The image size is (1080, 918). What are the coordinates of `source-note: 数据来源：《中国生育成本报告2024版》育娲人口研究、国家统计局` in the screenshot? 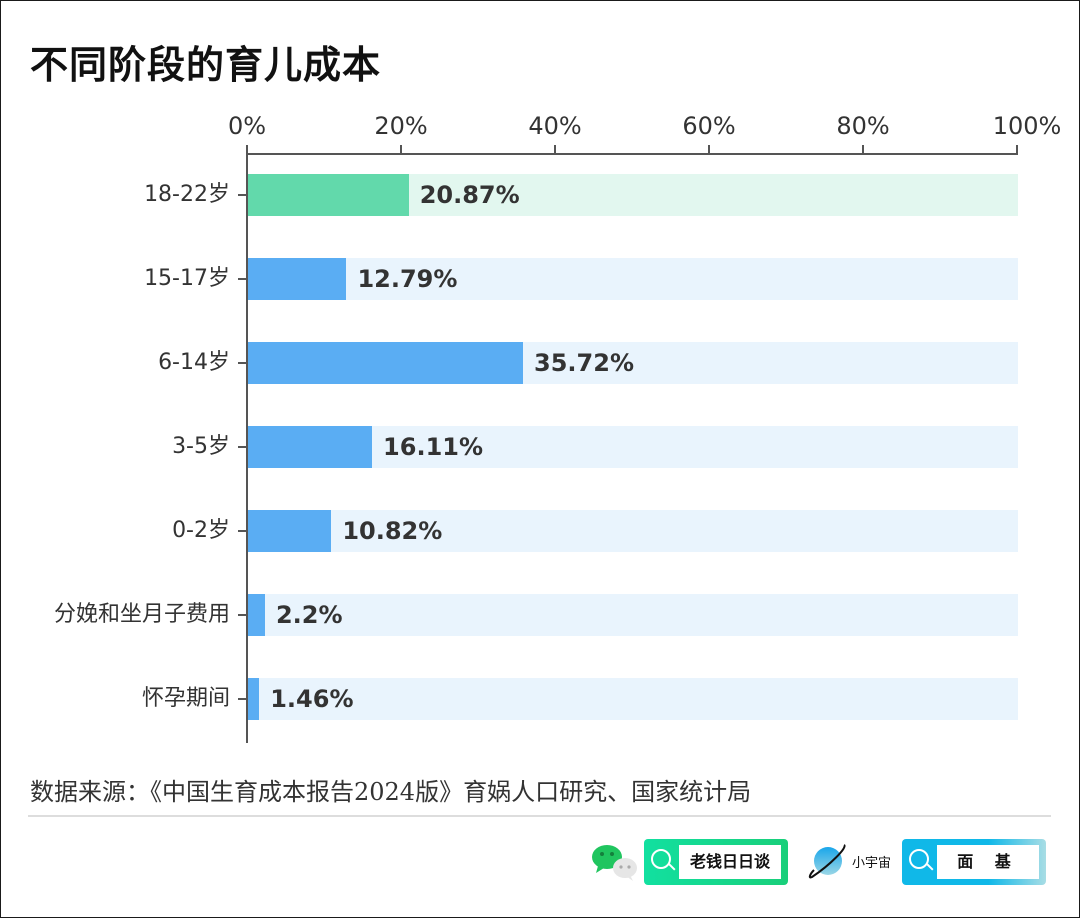 It's located at (391, 792).